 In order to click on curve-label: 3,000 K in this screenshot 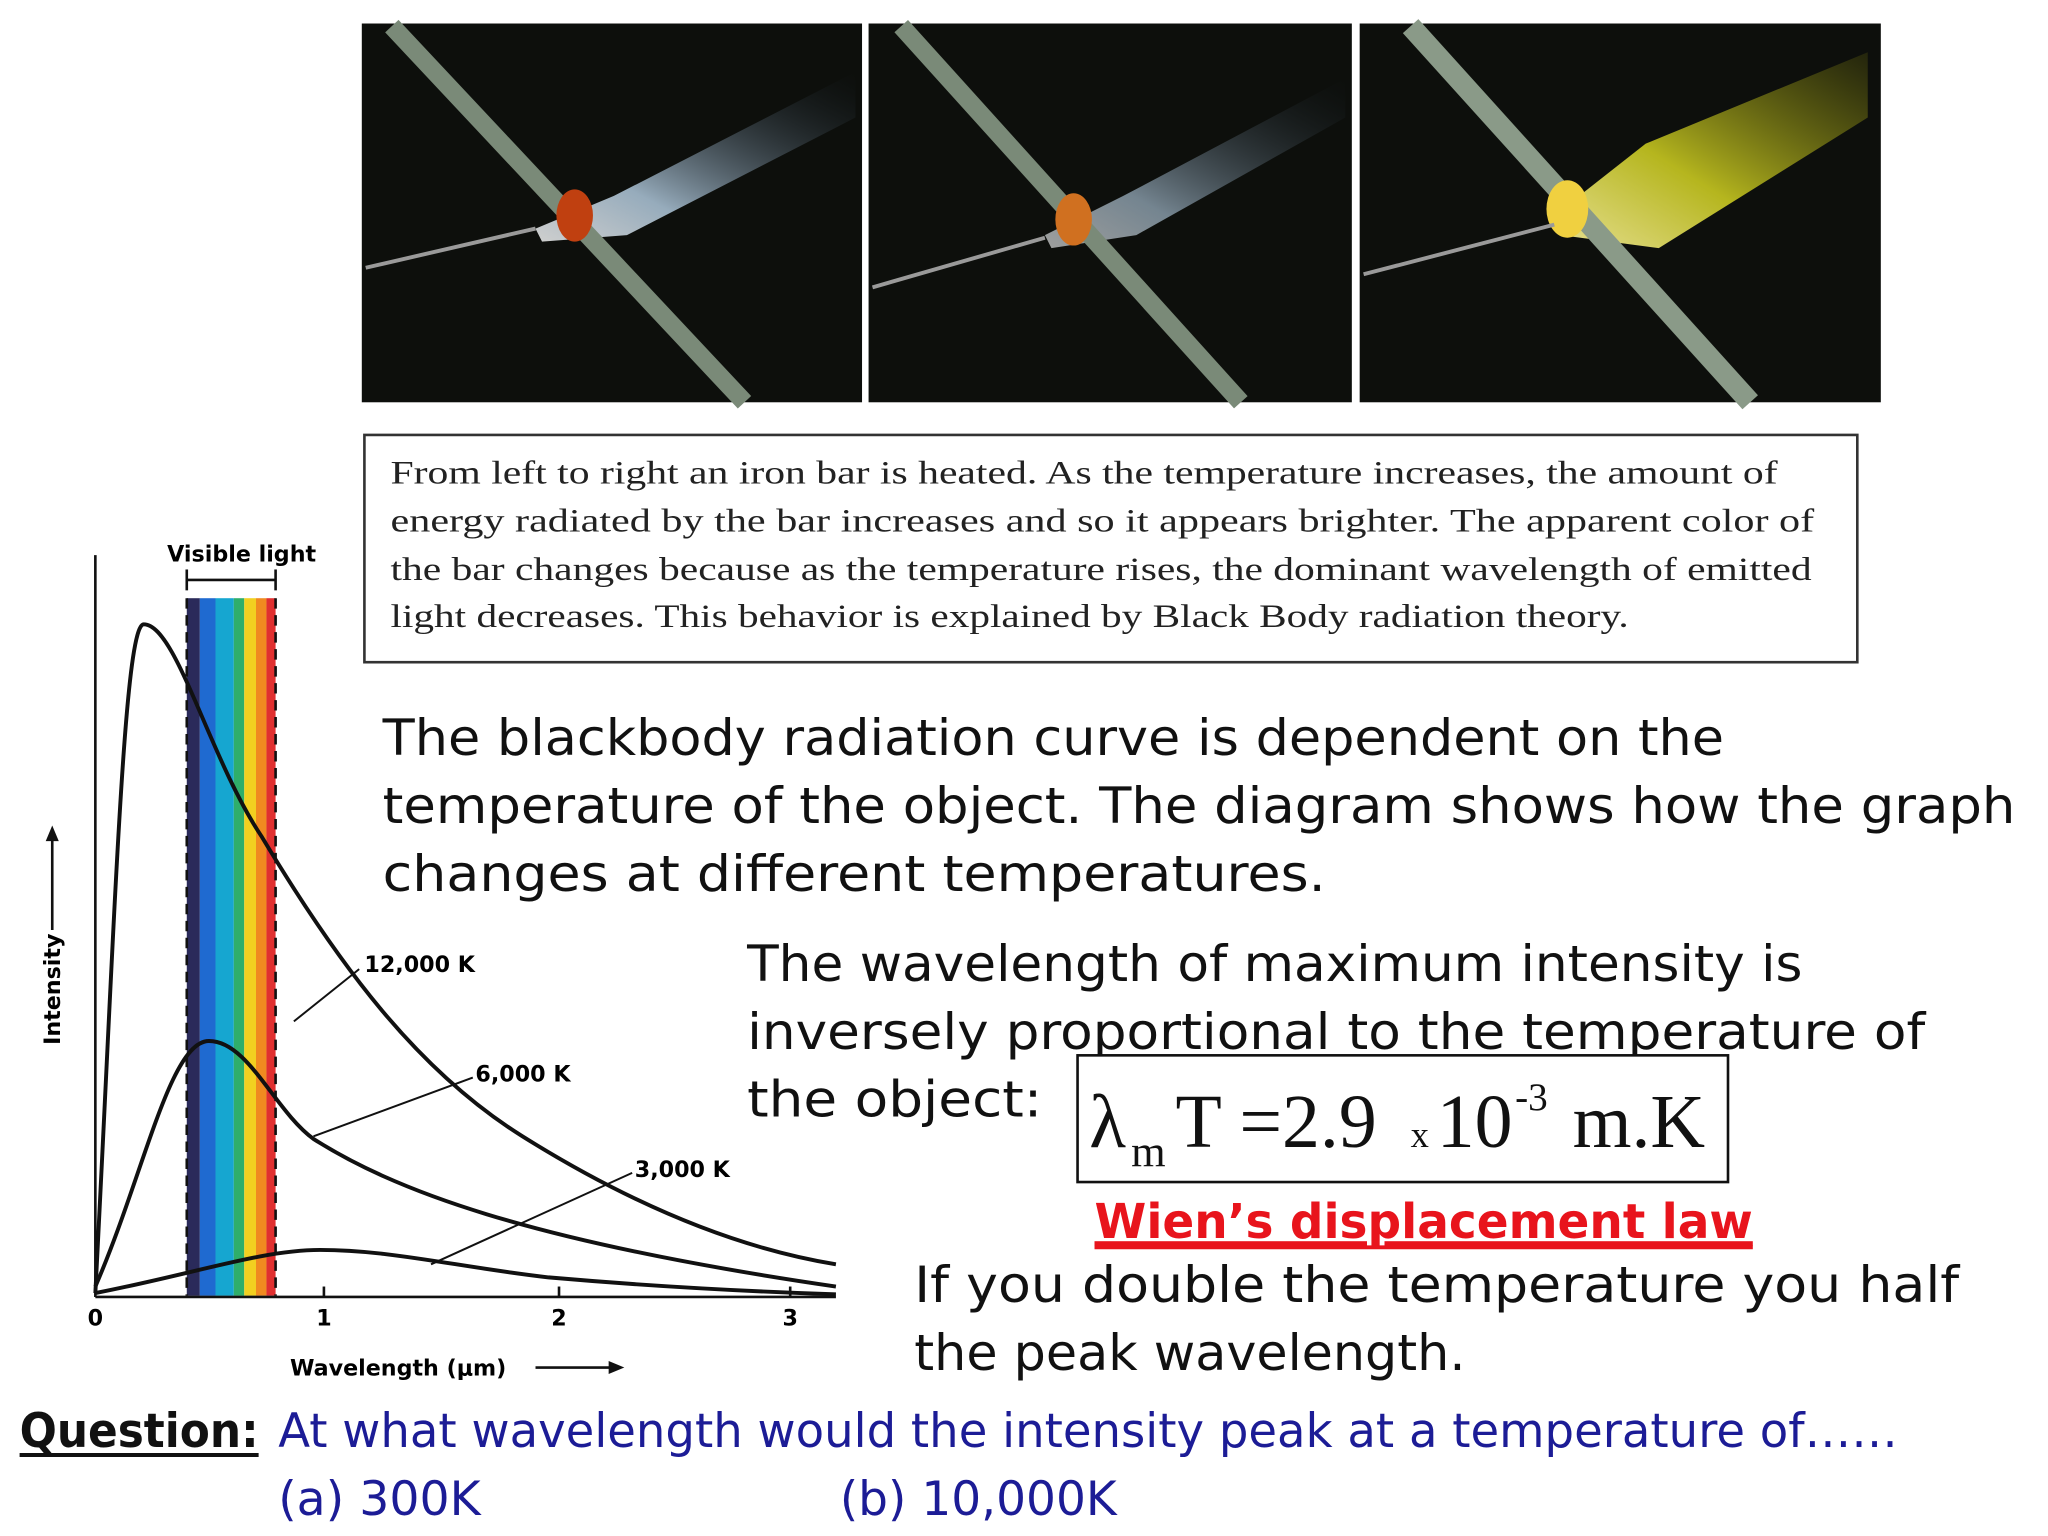, I will do `click(683, 1170)`.